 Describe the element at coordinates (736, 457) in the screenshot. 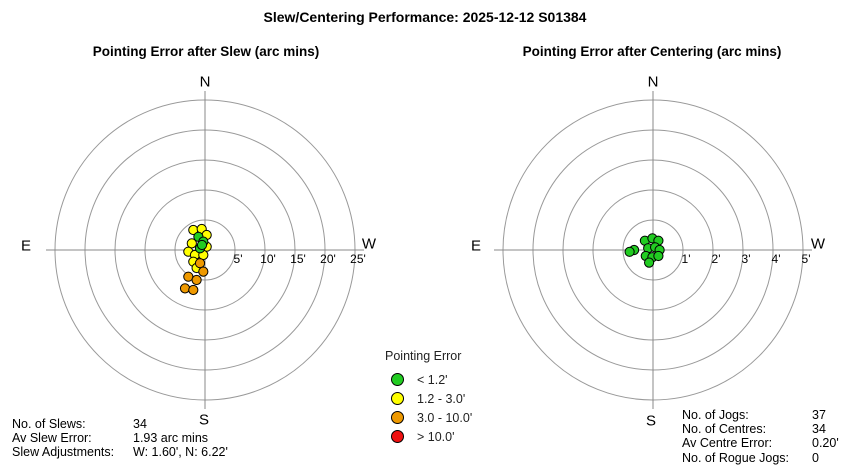

I see `stat-label: No. of Rogue Jogs:` at that location.